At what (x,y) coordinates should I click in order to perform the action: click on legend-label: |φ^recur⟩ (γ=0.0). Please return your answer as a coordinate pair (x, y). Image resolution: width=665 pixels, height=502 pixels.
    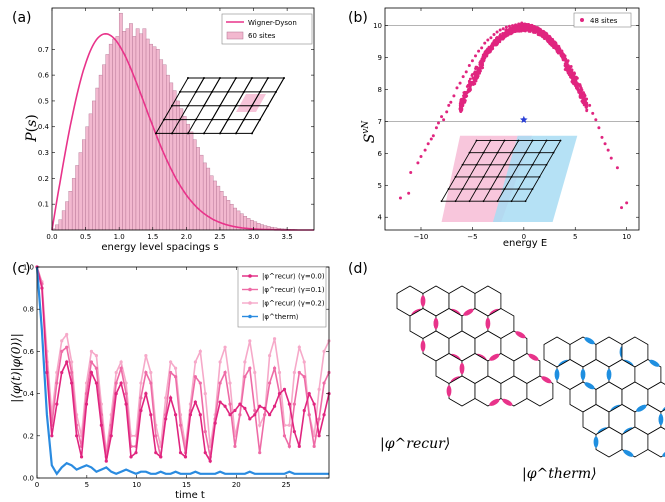
    Looking at the image, I should click on (293, 277).